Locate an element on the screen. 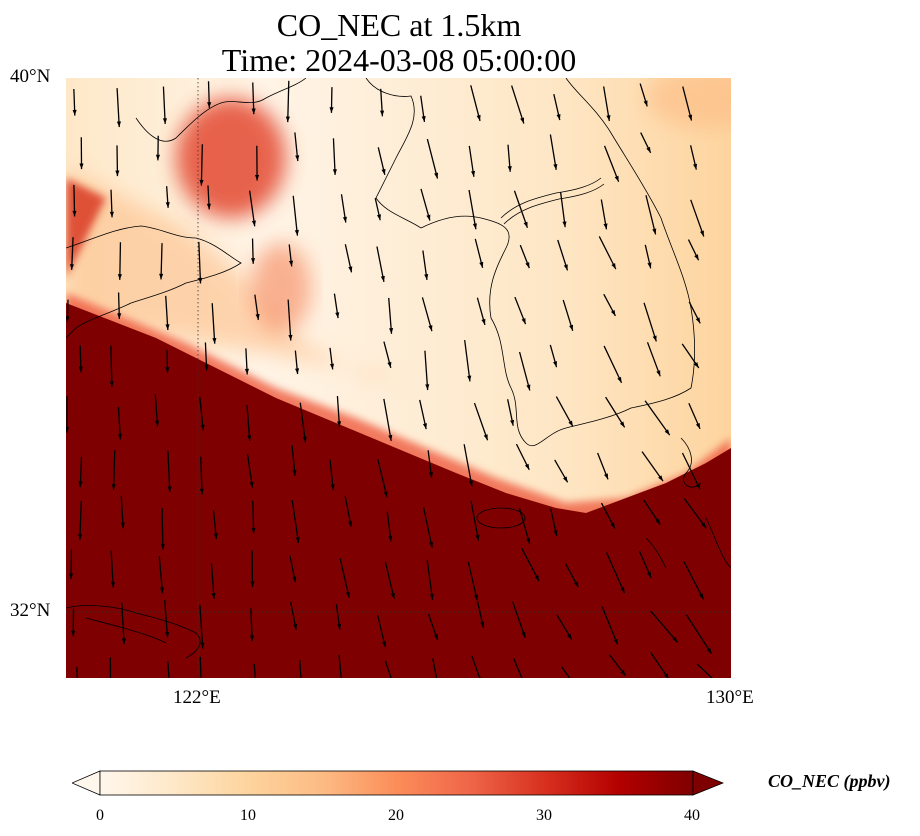 This screenshot has width=920, height=836. field-high-patch is located at coordinates (231, 158).